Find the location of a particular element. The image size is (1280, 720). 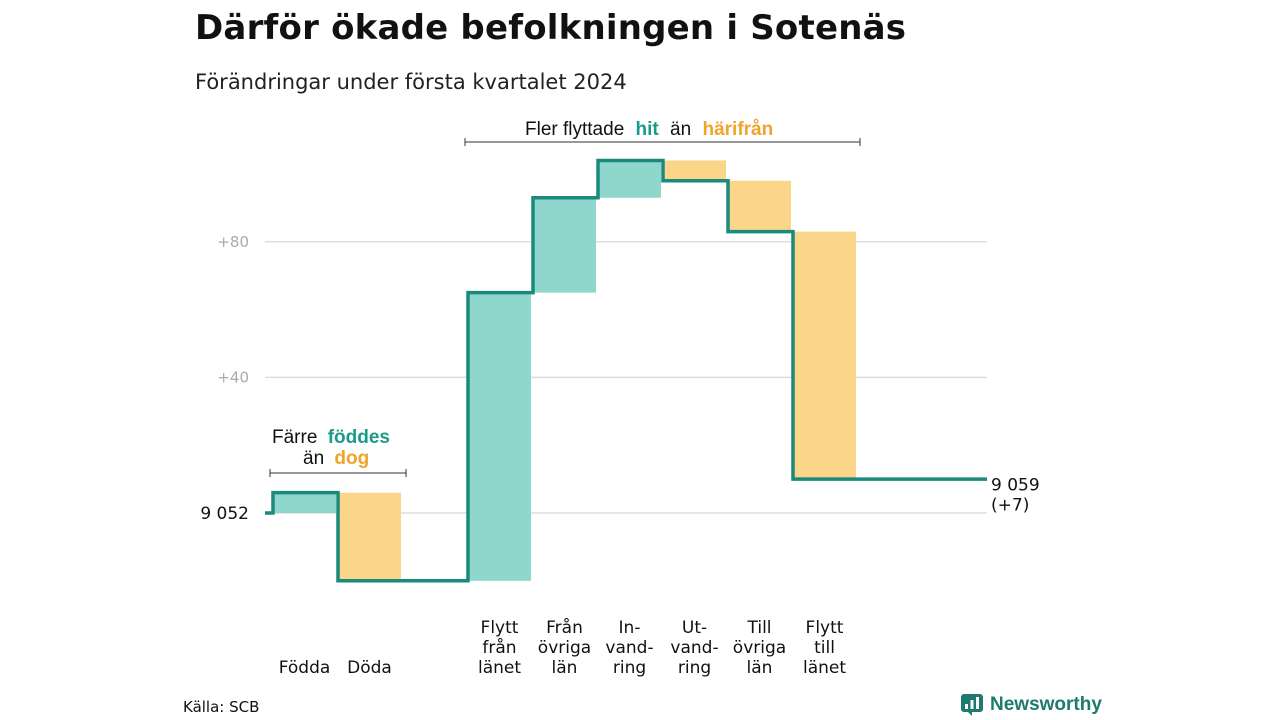

births-annotation-line2: än dog is located at coordinates (336, 458).